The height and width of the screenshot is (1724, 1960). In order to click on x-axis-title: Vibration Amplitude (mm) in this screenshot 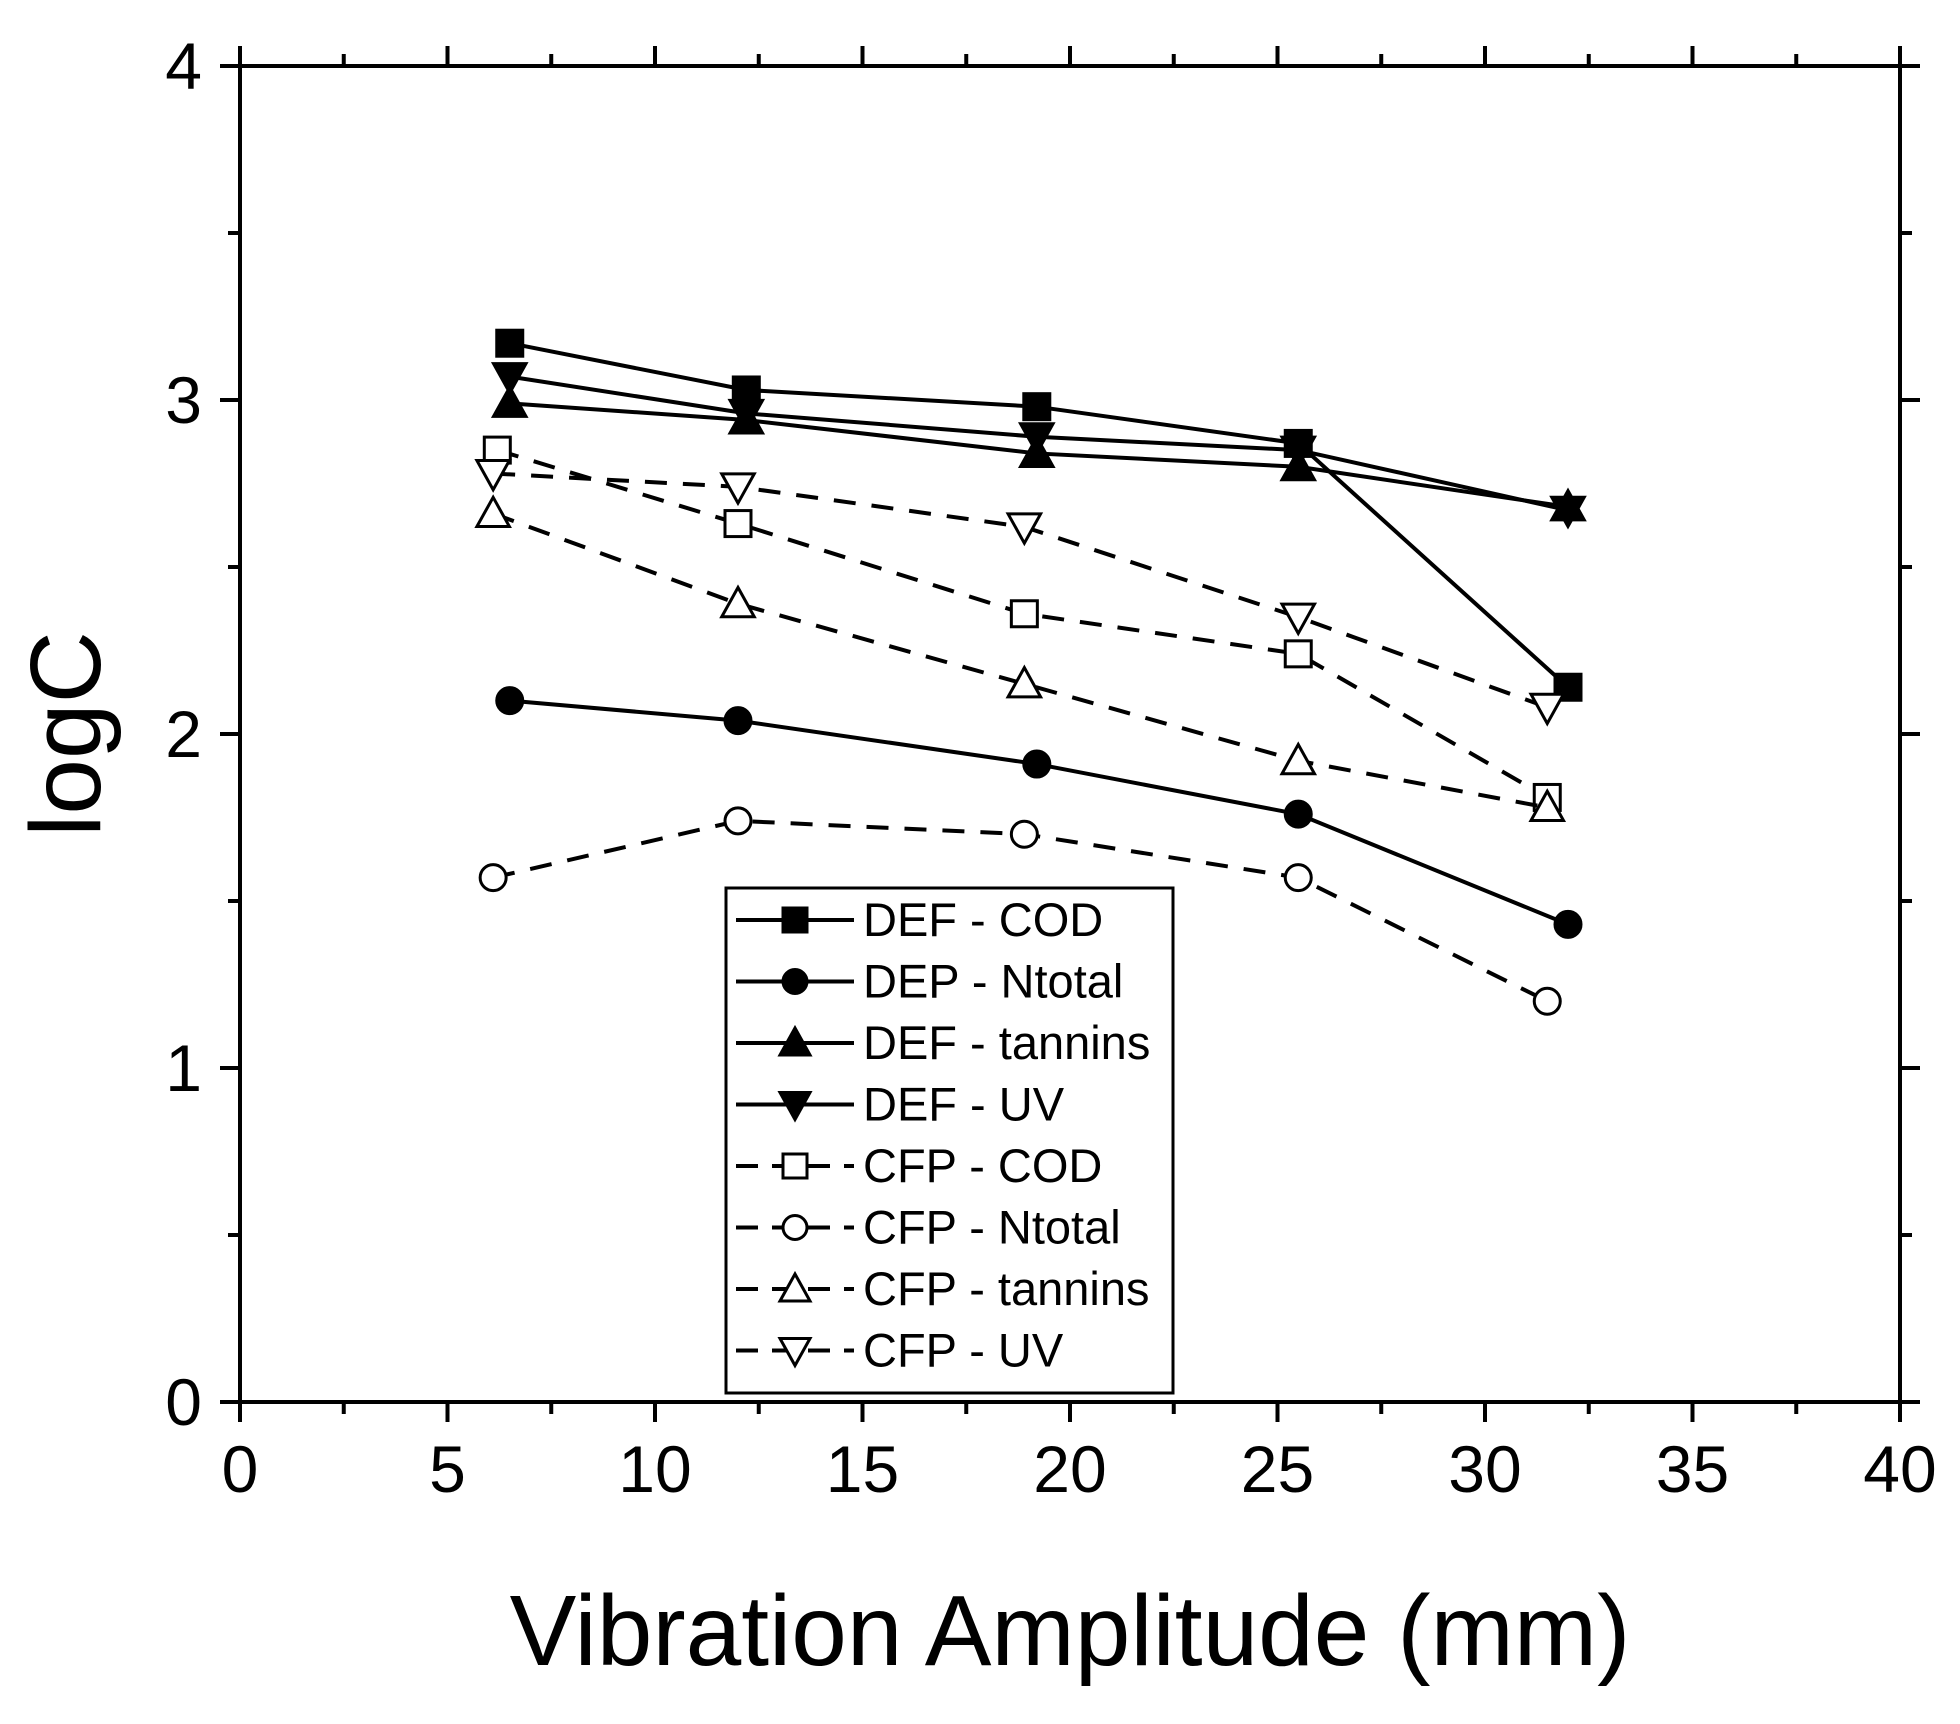, I will do `click(1070, 1631)`.